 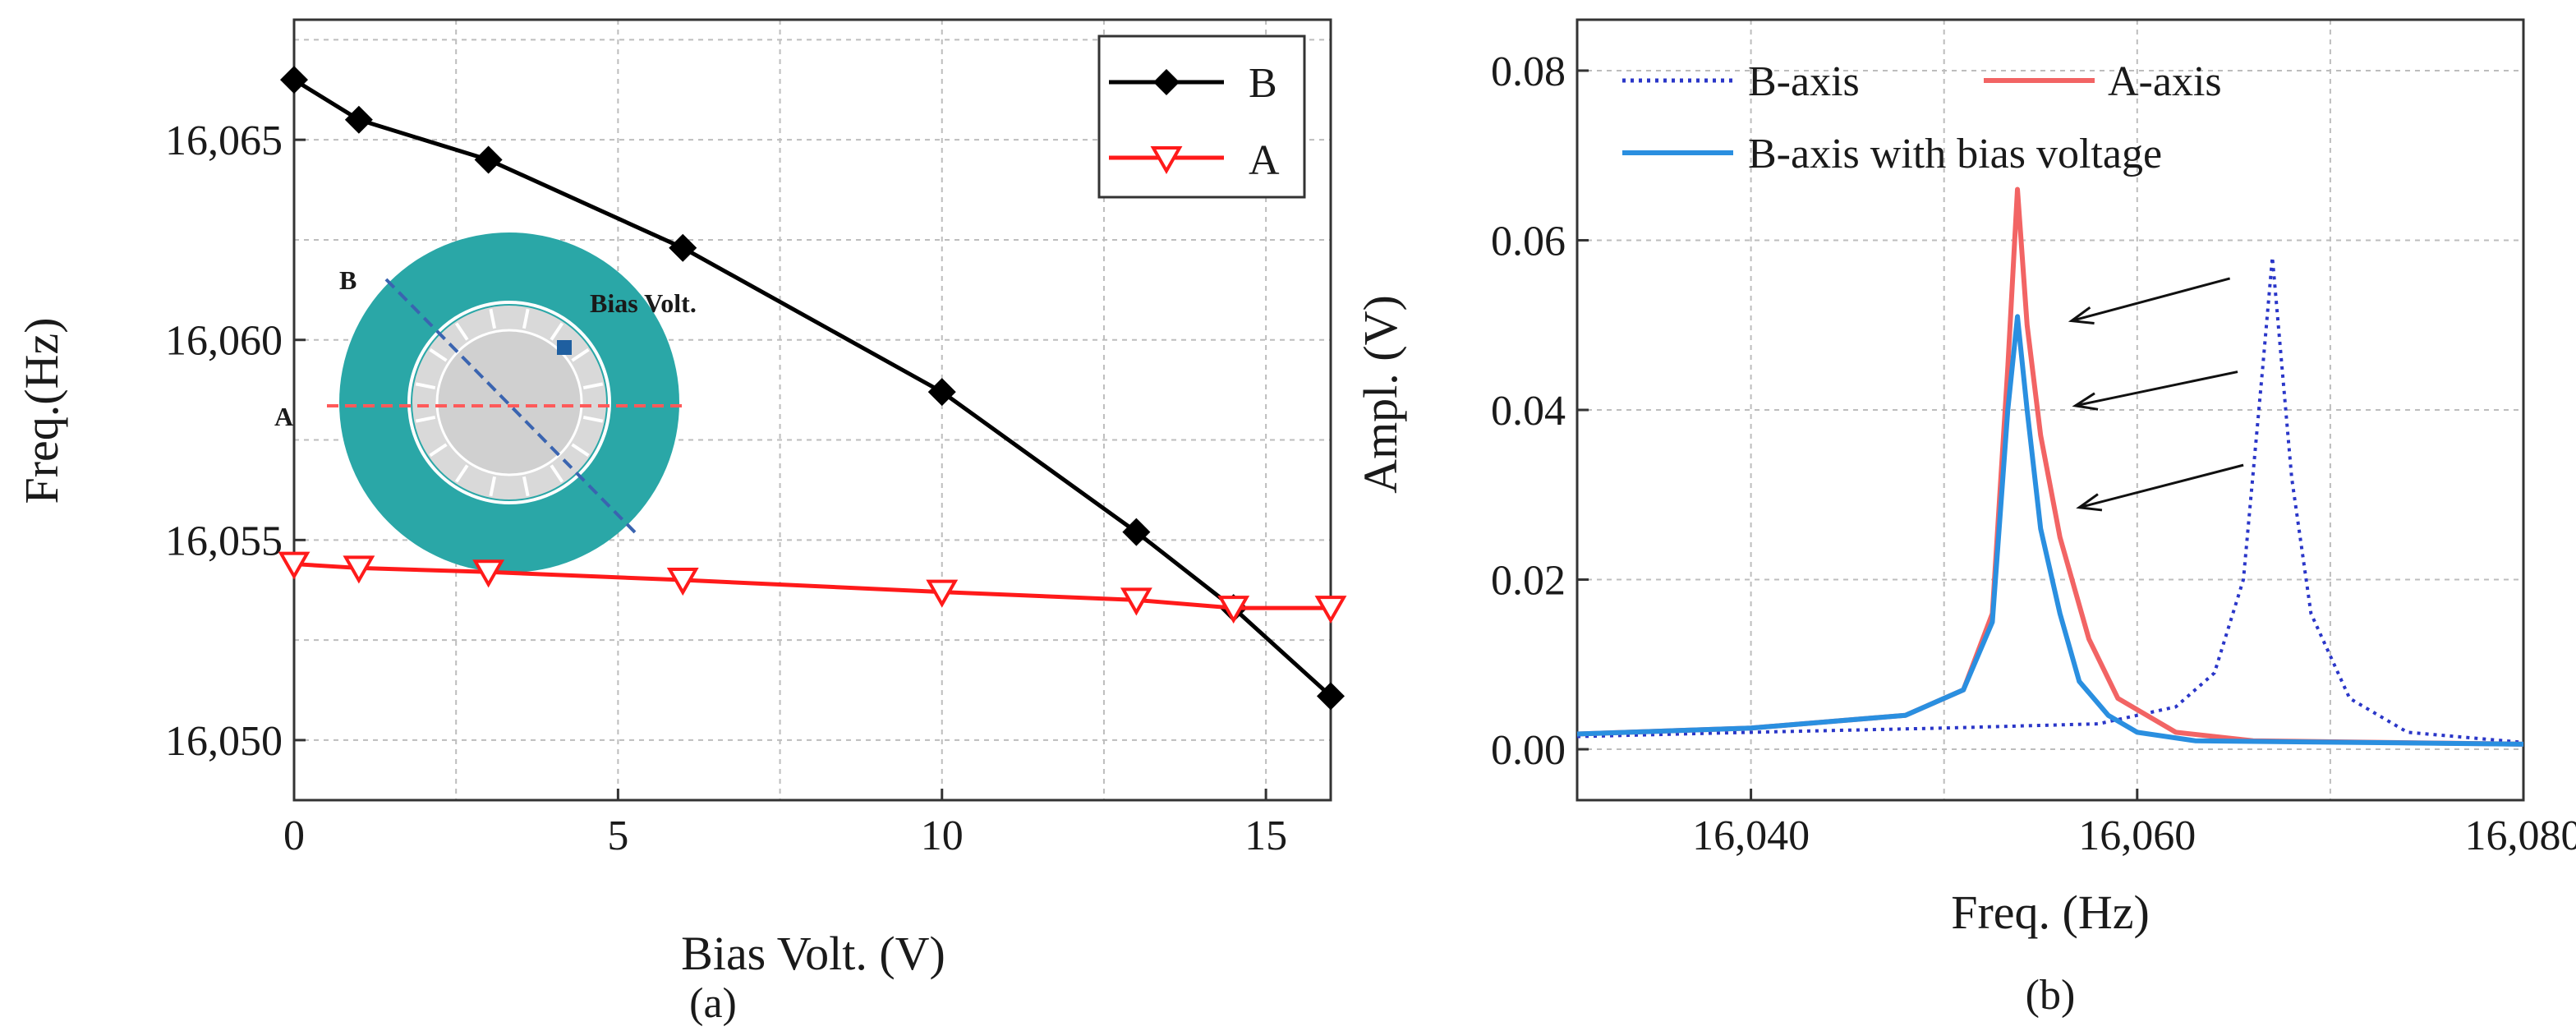 I want to click on inset-label-a: A, so click(x=284, y=416).